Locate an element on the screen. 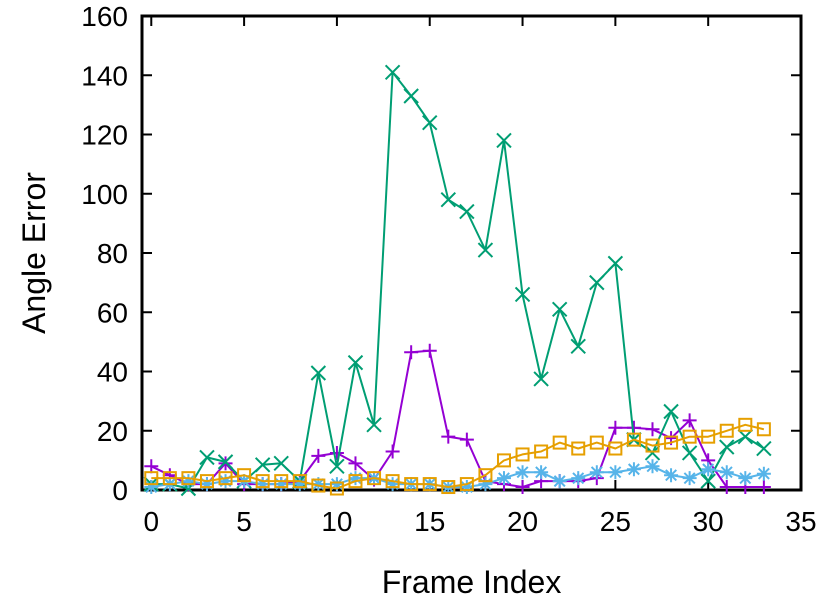  y-tick-label: 160 is located at coordinates (104, 16).